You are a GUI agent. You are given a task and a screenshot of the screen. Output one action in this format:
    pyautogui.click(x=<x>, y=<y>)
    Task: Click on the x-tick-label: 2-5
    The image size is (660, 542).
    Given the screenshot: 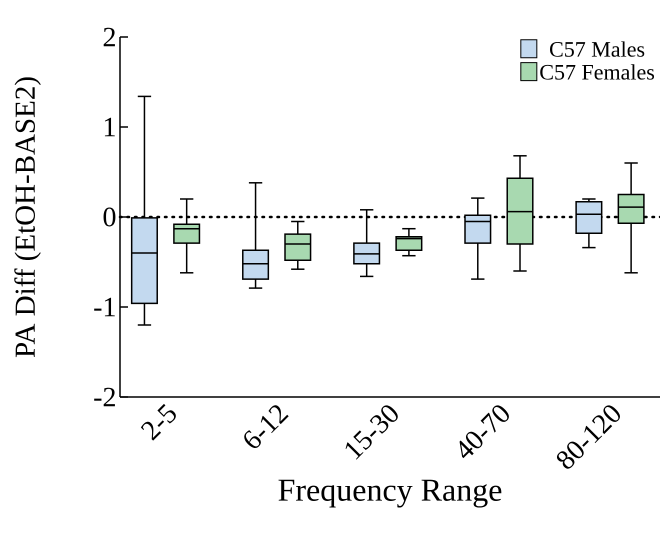 What is the action you would take?
    pyautogui.click(x=158, y=422)
    